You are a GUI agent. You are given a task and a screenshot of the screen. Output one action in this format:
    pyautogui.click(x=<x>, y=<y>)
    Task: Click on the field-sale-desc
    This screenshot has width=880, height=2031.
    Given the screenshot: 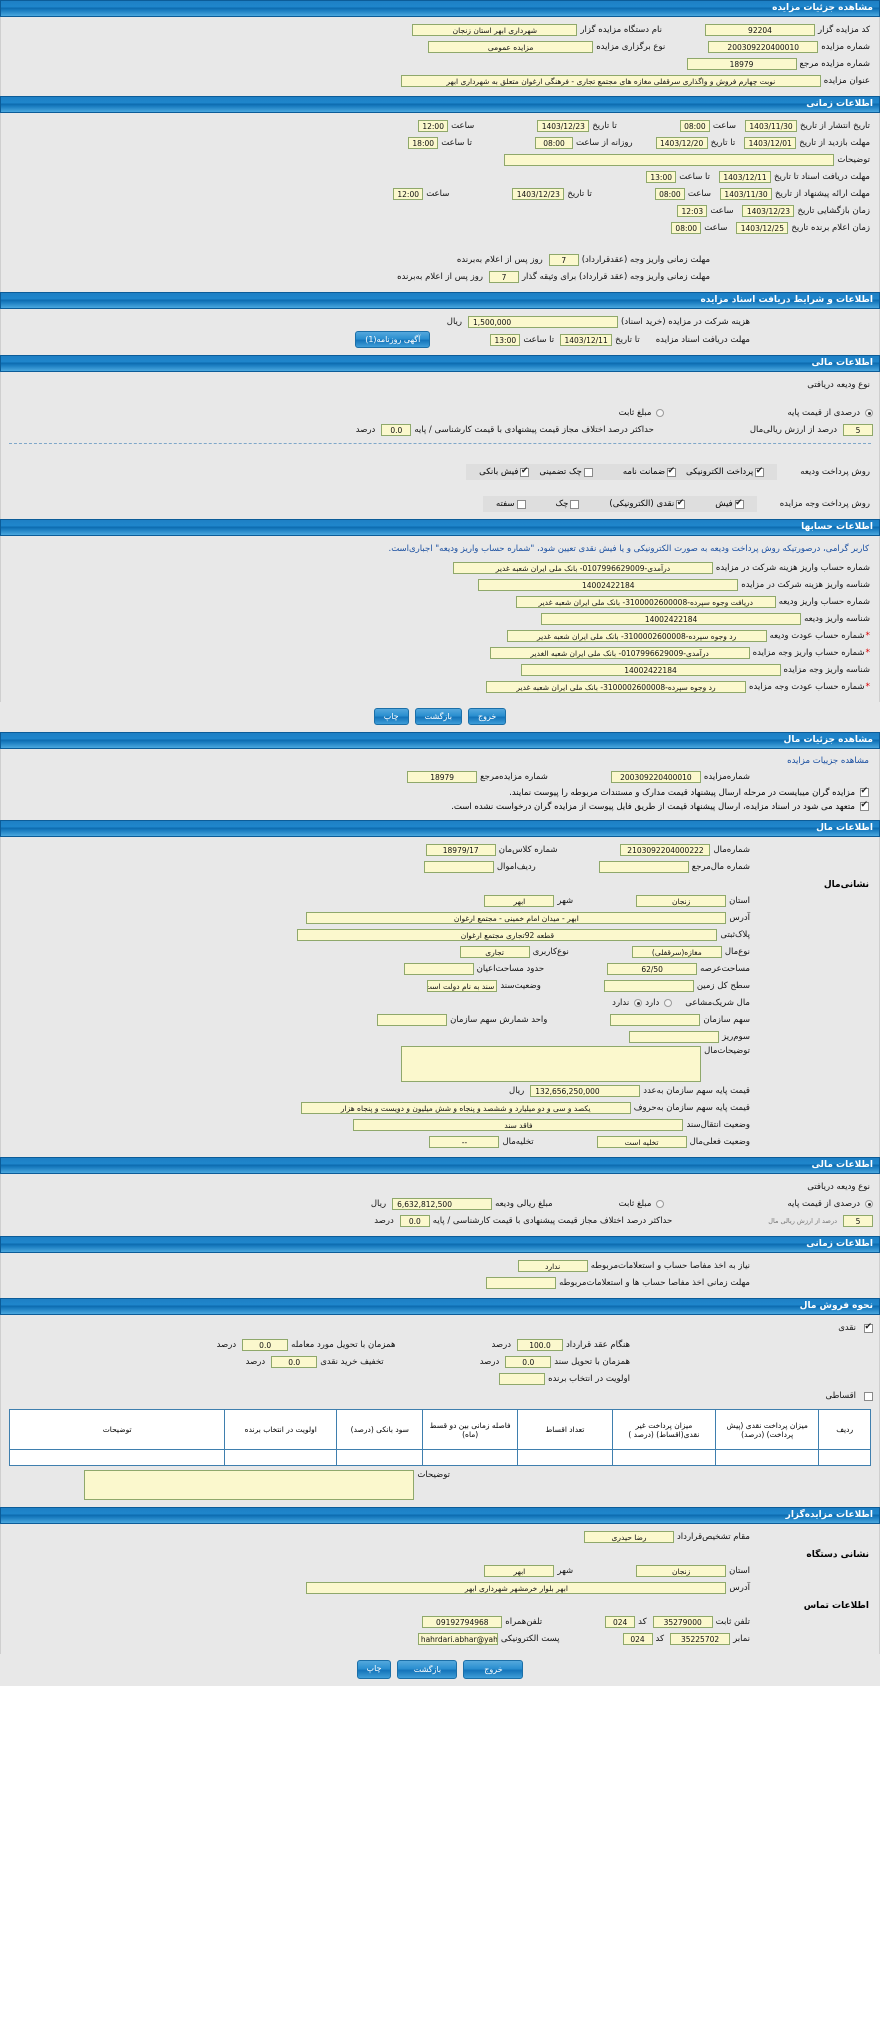 What is the action you would take?
    pyautogui.click(x=249, y=1485)
    